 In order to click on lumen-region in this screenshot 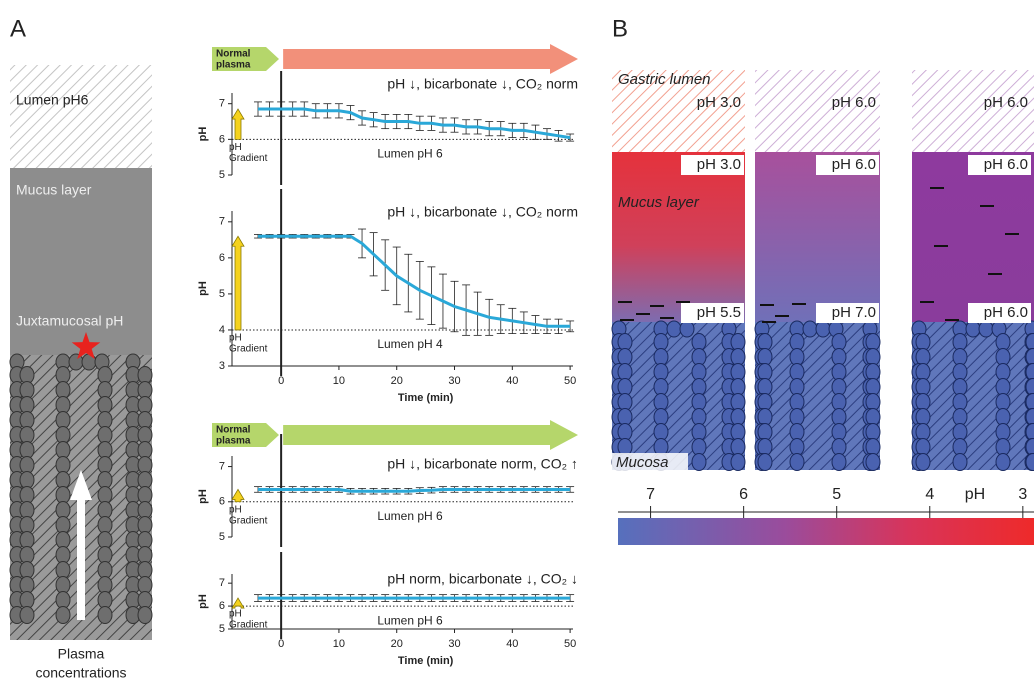, I will do `click(678, 111)`.